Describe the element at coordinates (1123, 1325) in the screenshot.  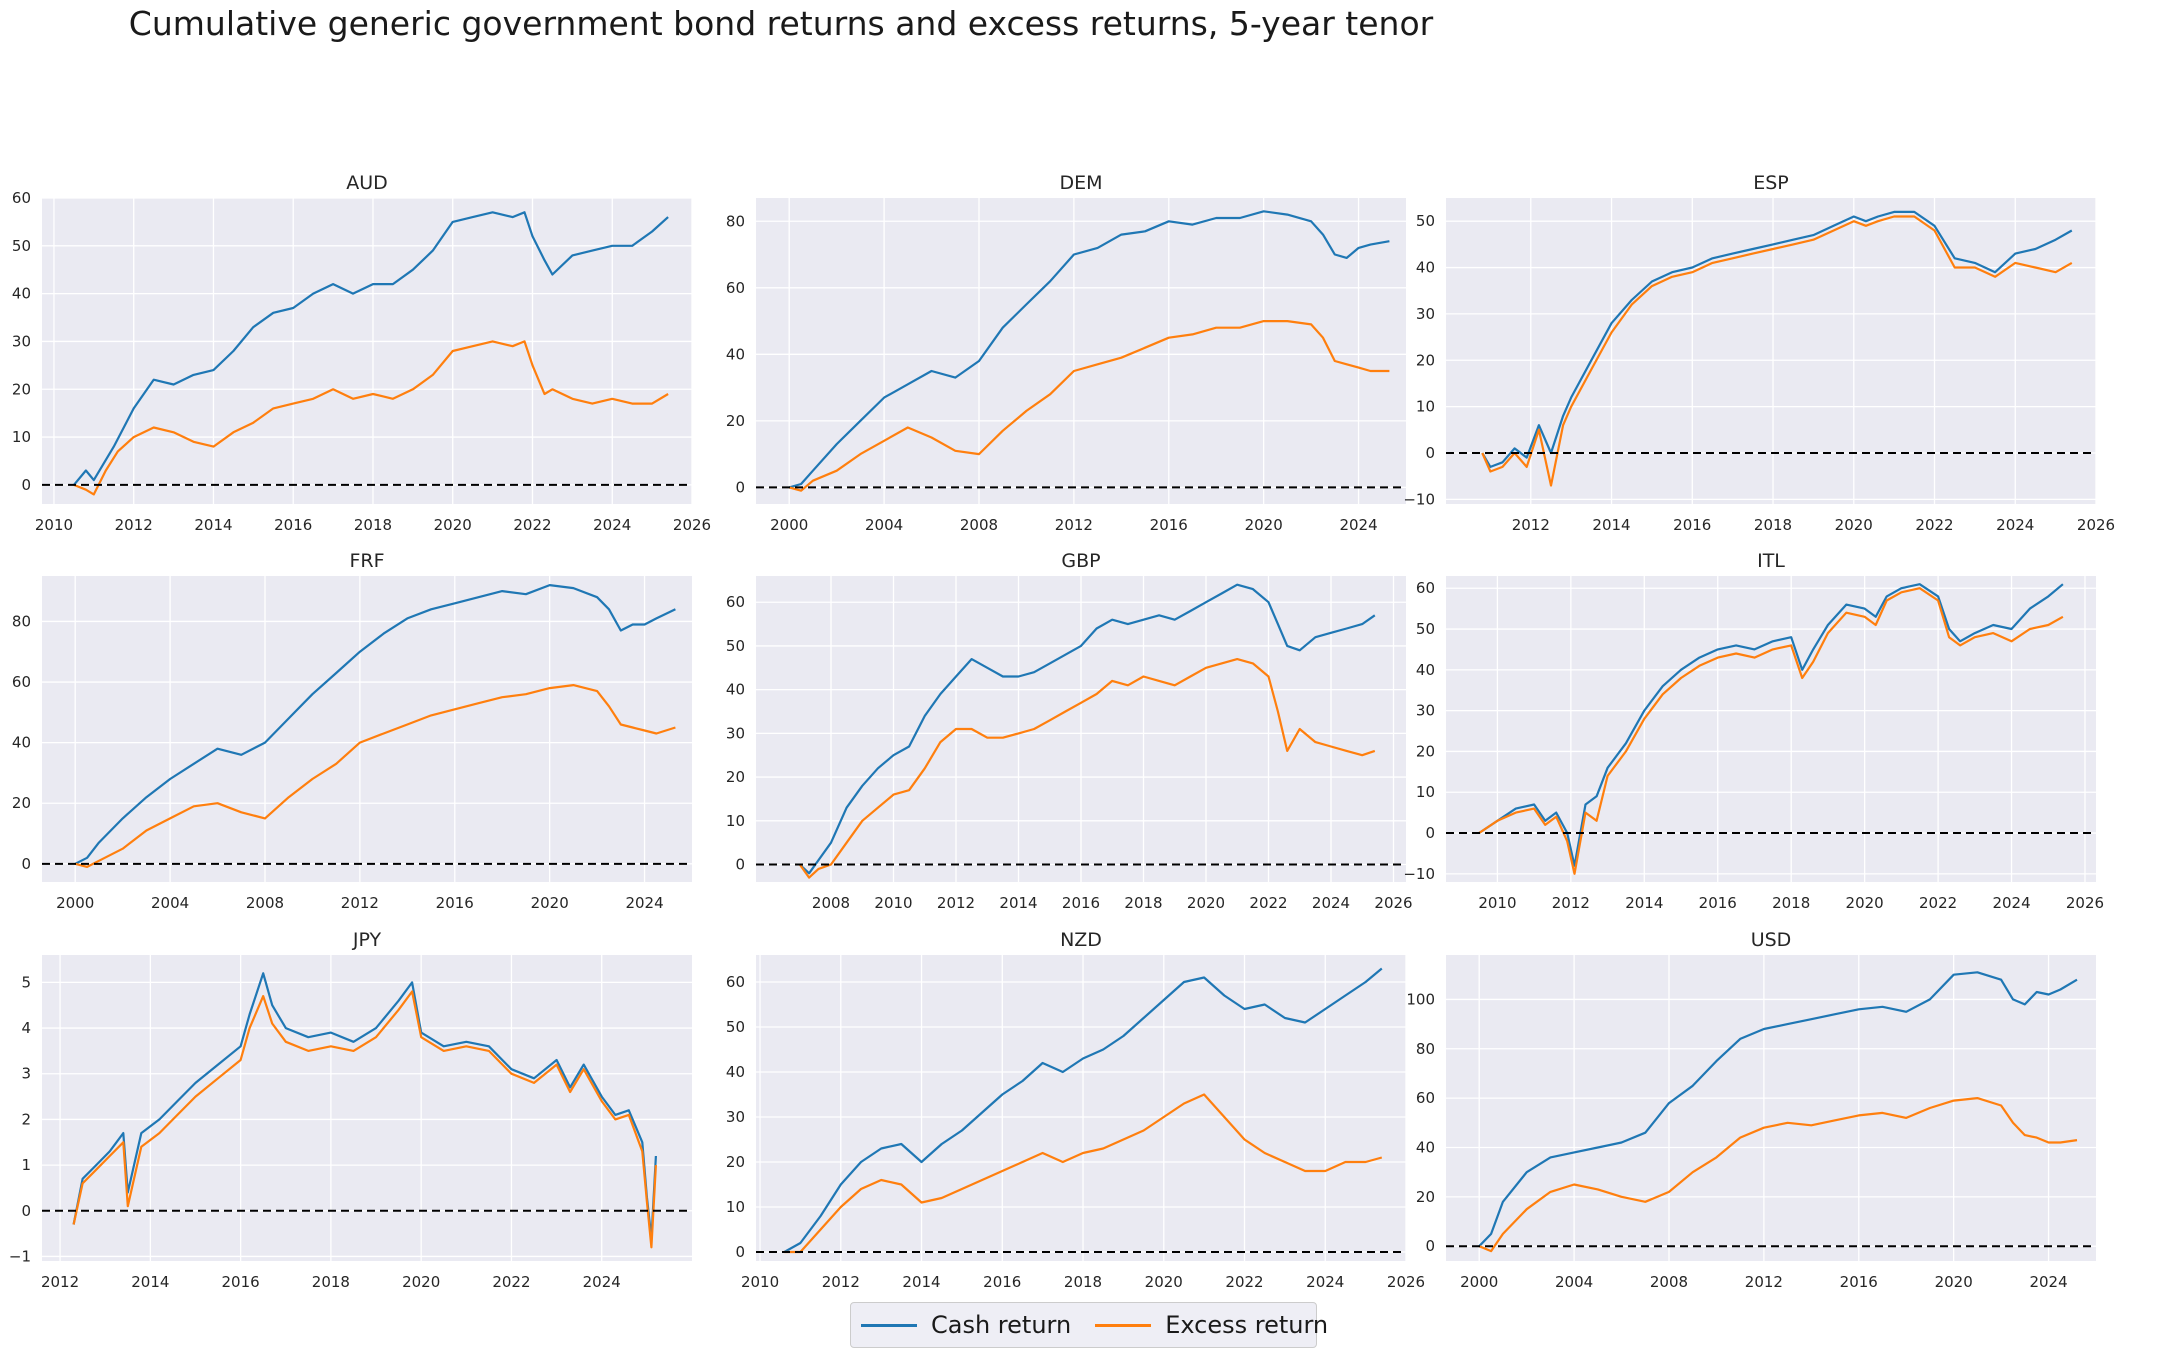
I see `legend-swatch-excess` at that location.